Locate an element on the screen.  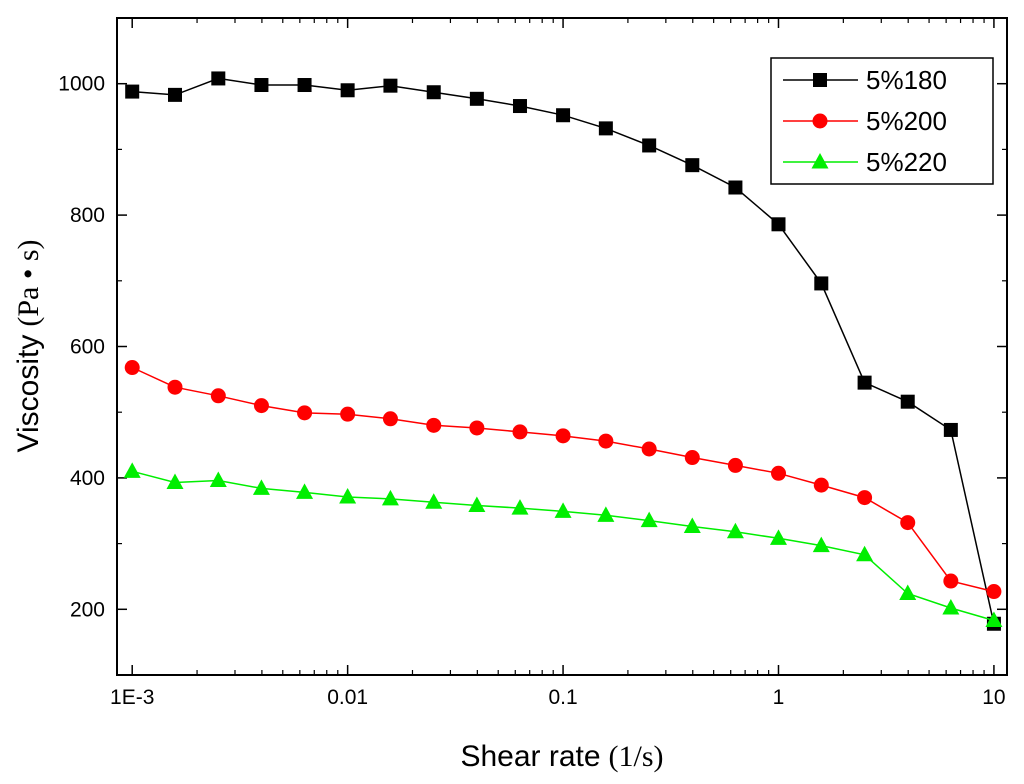
data-point-5%200-17 is located at coordinates (865, 498).